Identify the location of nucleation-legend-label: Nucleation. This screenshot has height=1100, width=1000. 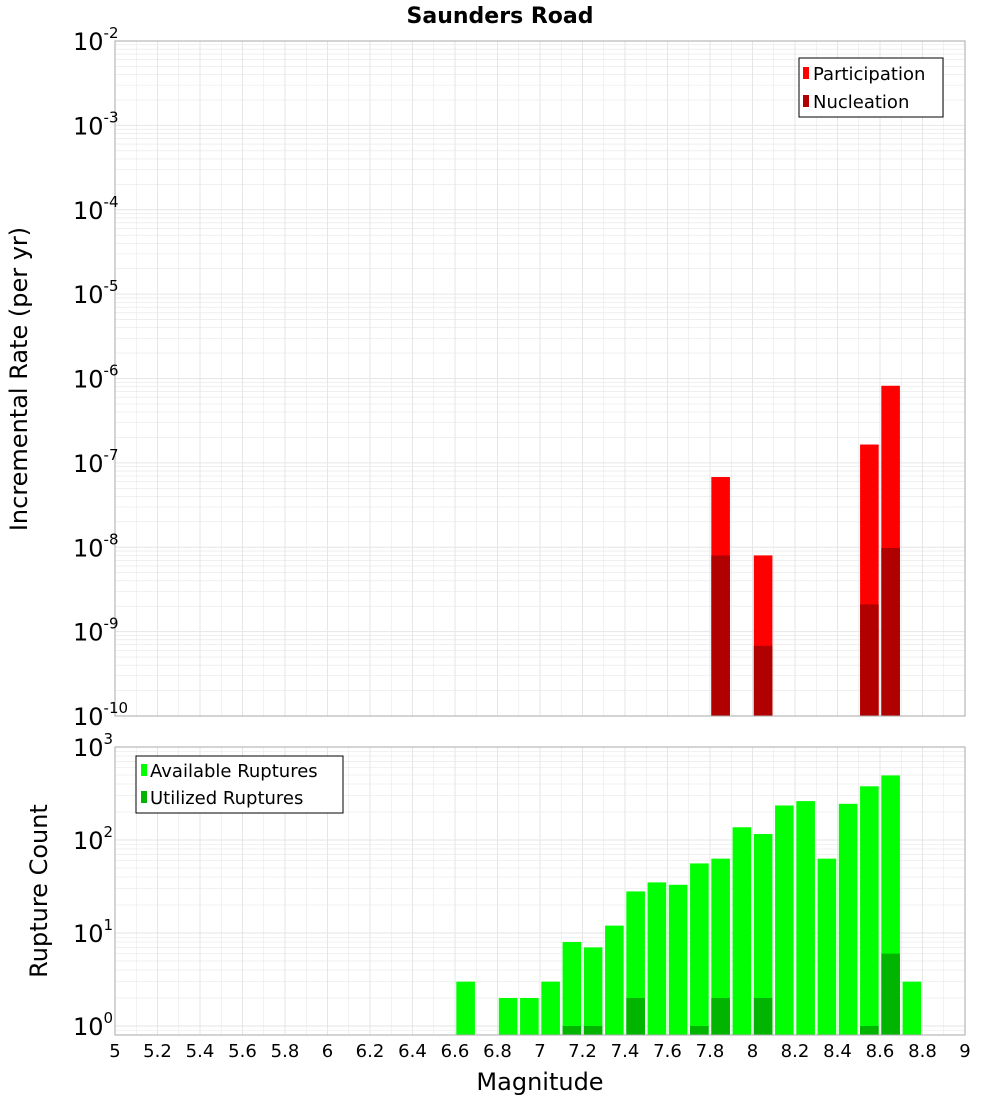
(861, 102).